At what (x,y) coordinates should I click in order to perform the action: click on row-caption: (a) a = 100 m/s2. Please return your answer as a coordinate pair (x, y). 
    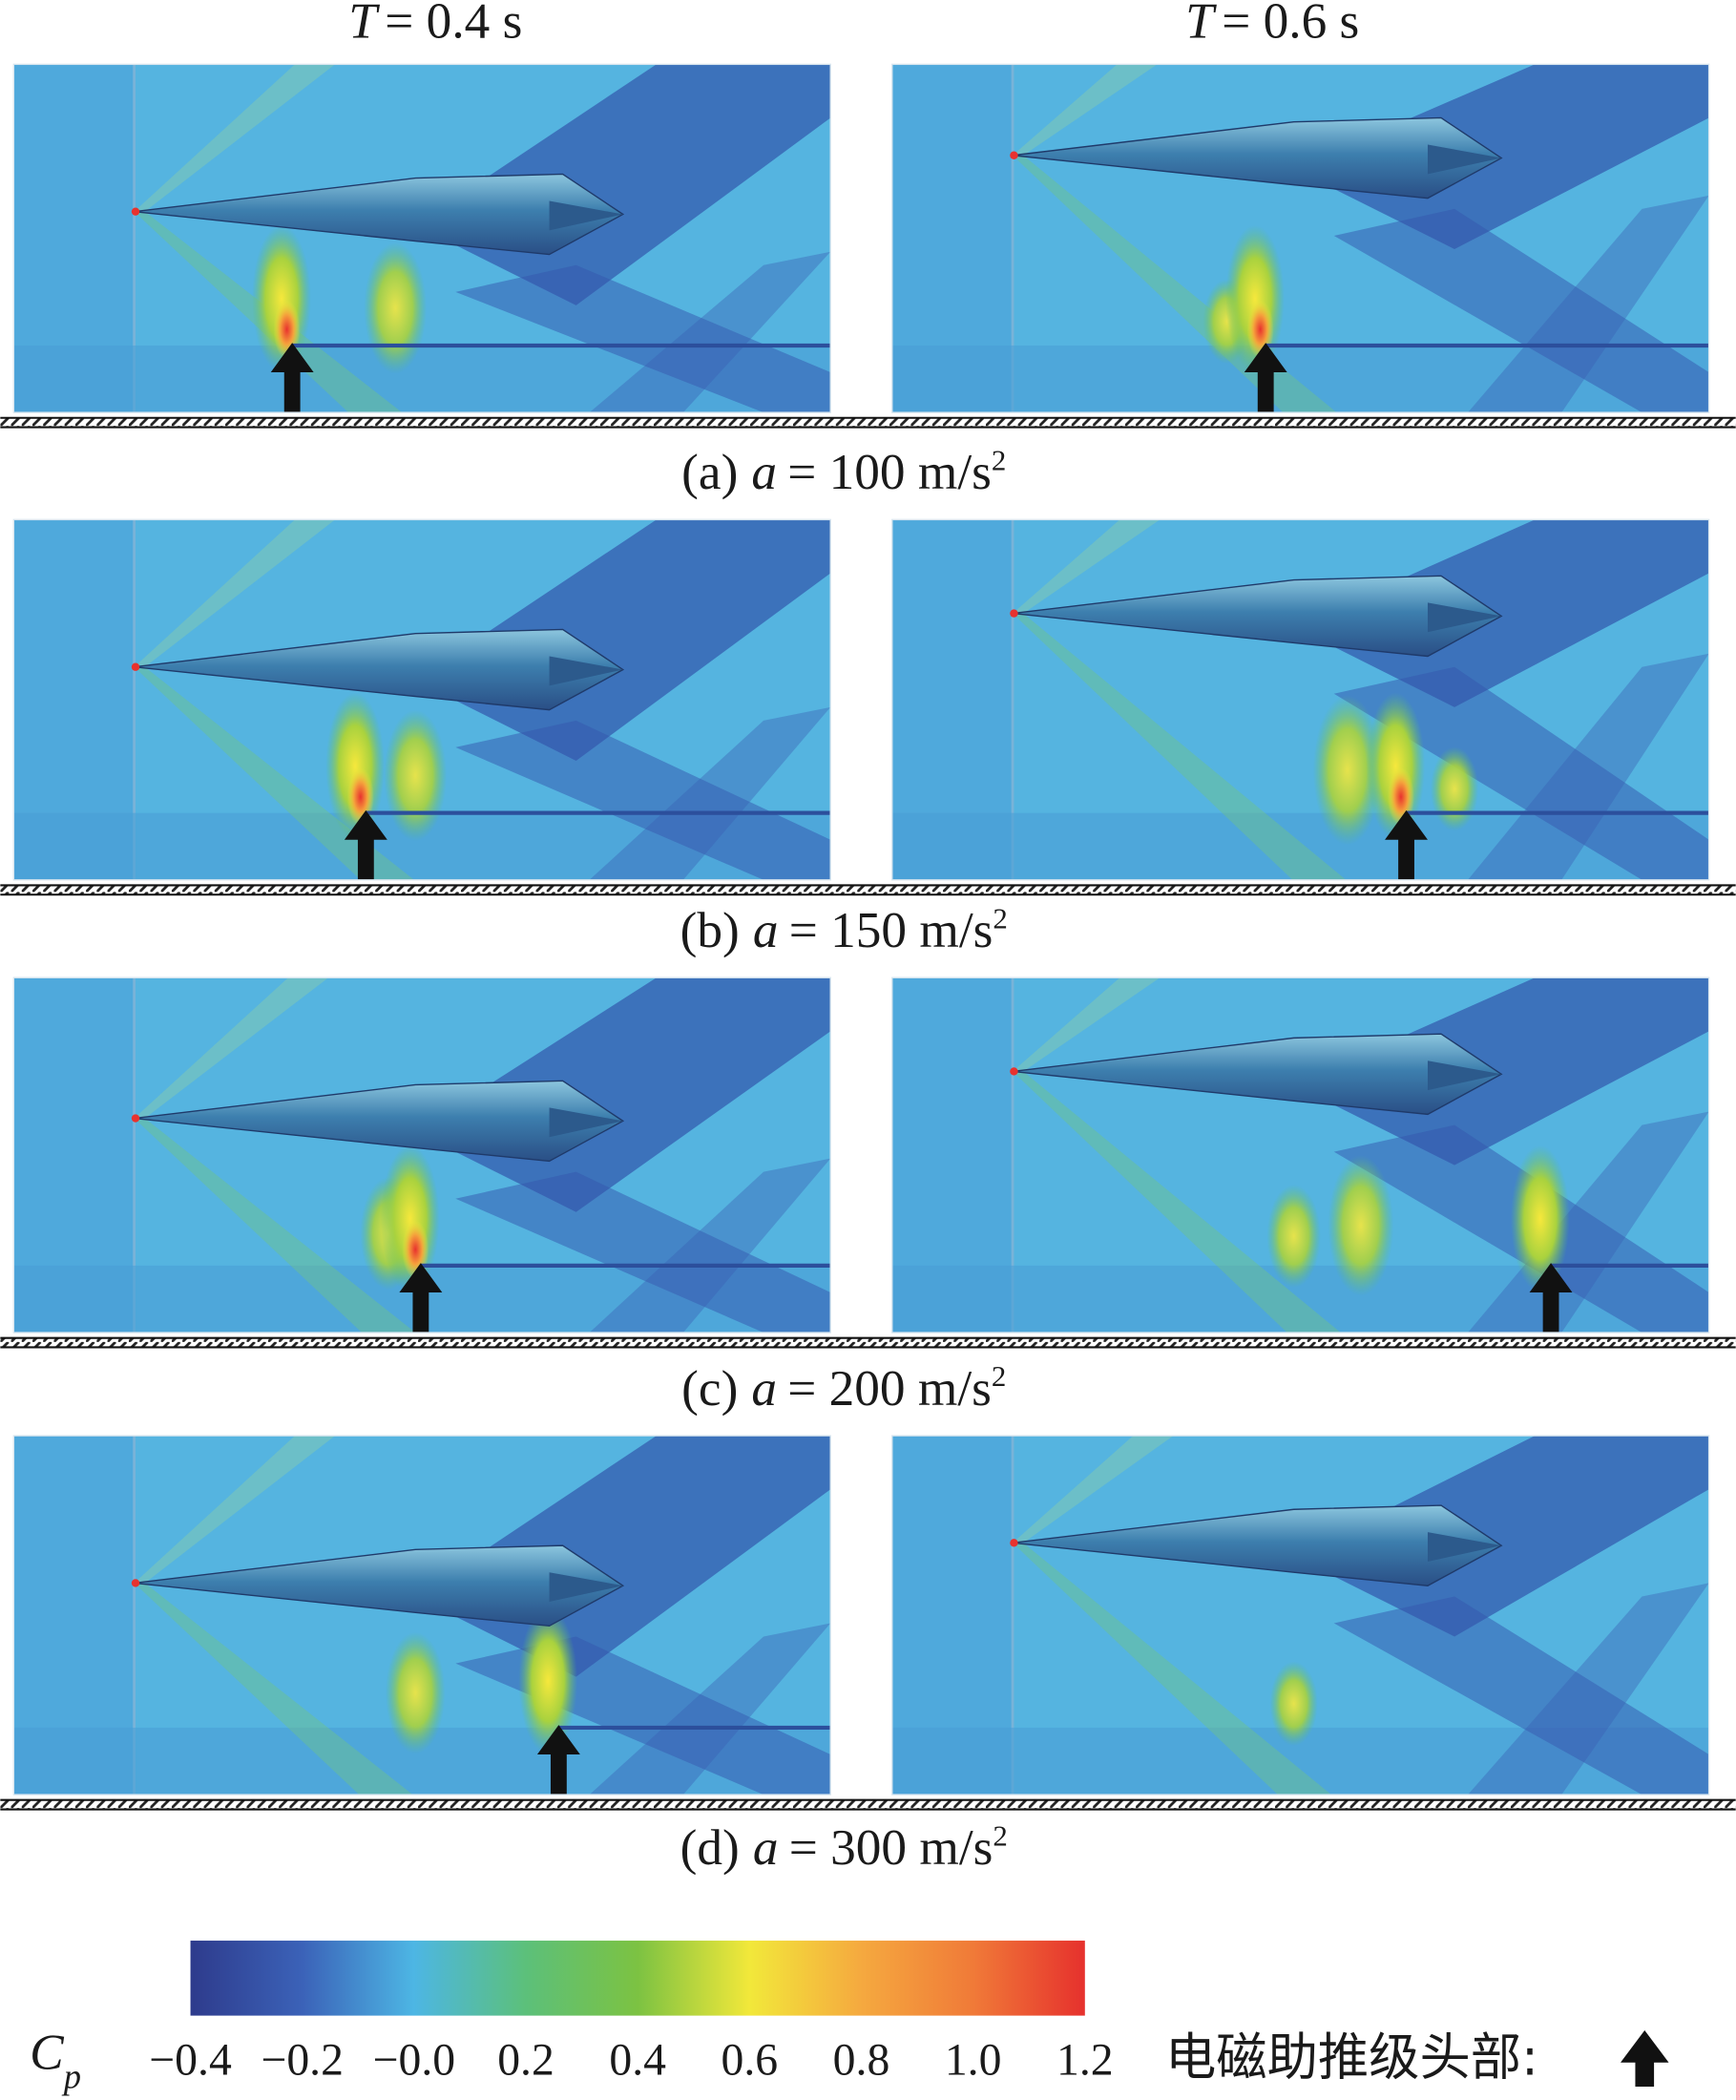
    Looking at the image, I should click on (843, 472).